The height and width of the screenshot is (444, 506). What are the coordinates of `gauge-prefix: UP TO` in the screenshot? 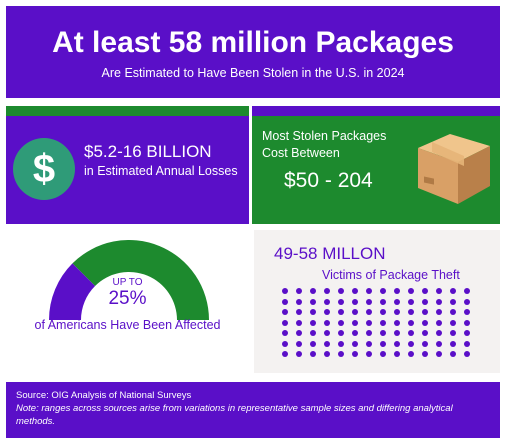 It's located at (127, 282).